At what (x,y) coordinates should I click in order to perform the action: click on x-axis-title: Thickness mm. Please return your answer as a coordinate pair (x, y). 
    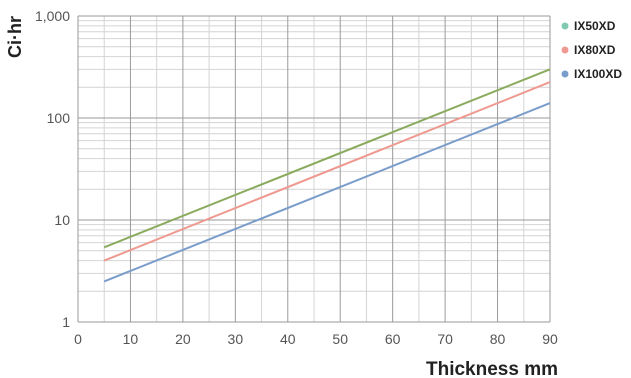
    Looking at the image, I should click on (492, 368).